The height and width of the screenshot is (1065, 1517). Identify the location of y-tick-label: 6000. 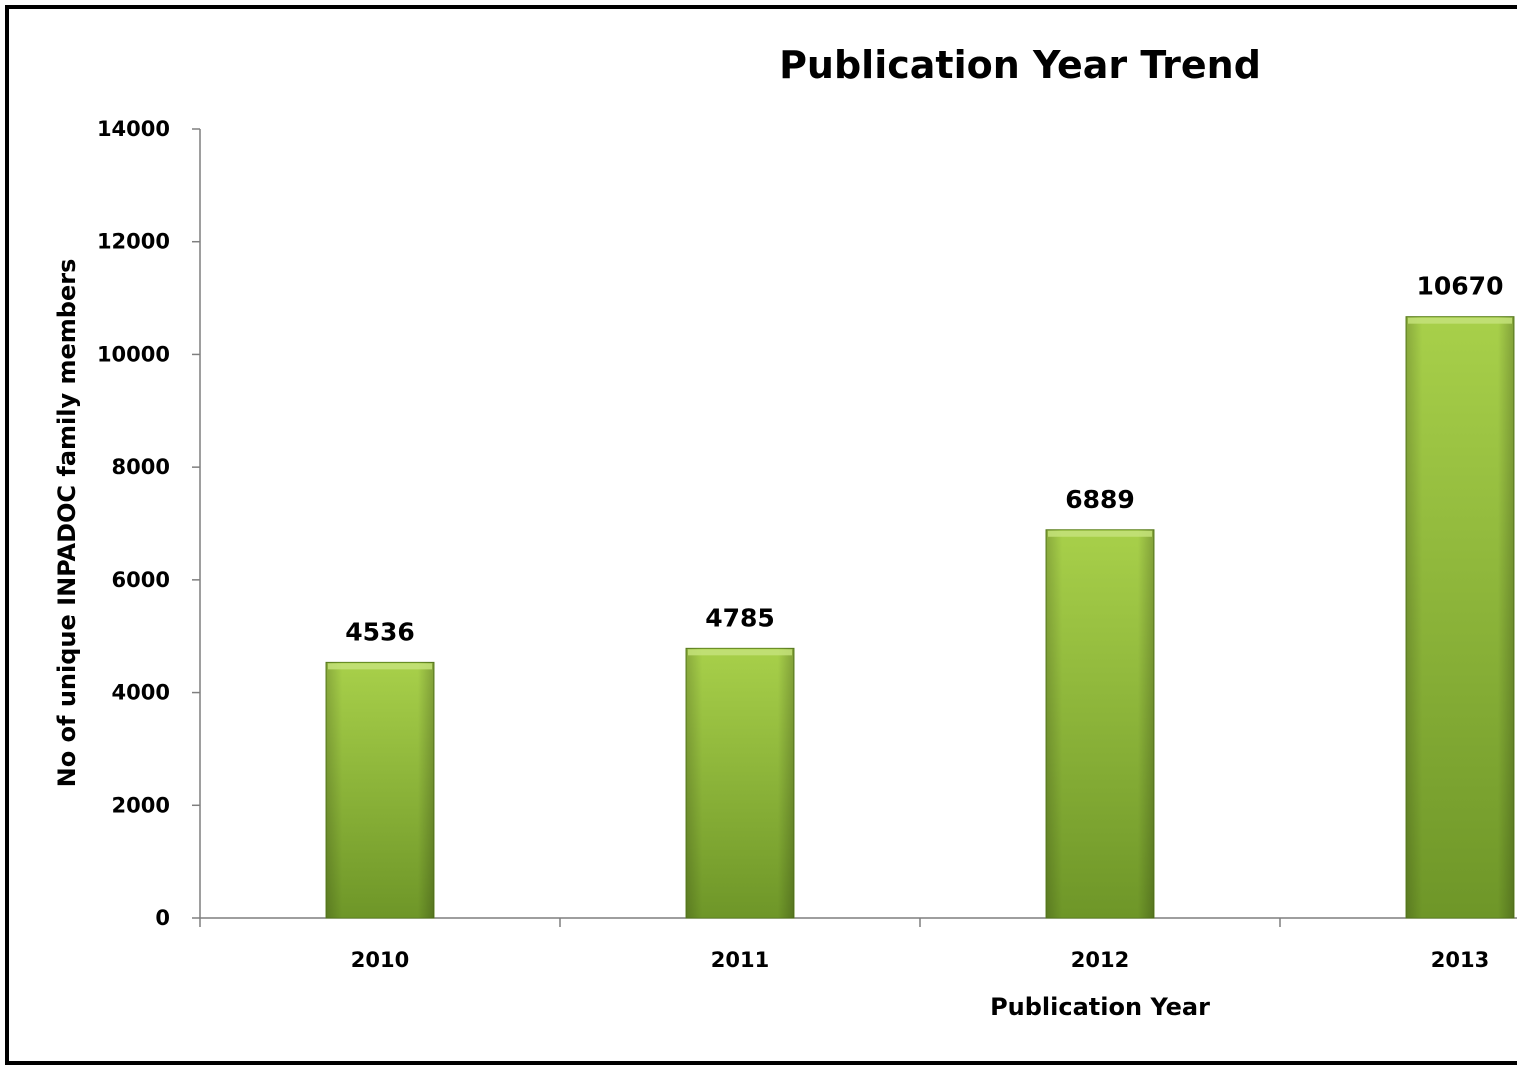
(141, 580).